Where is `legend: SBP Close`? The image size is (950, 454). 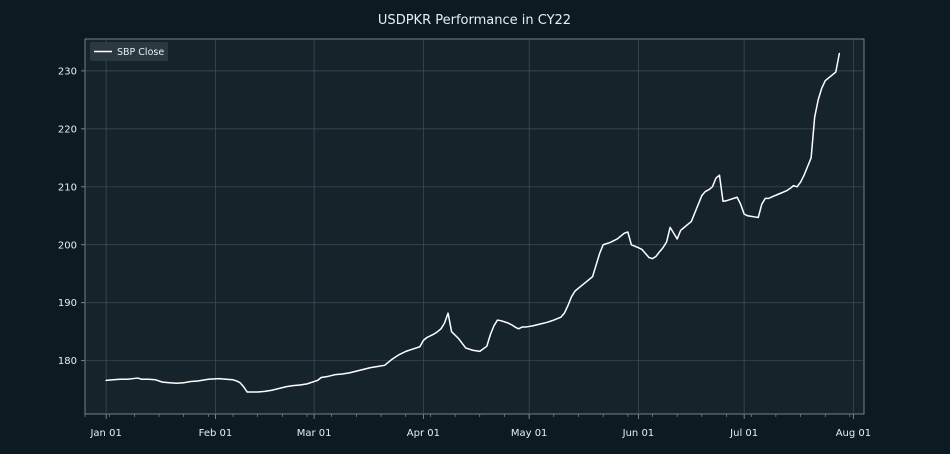
legend: SBP Close is located at coordinates (129, 51).